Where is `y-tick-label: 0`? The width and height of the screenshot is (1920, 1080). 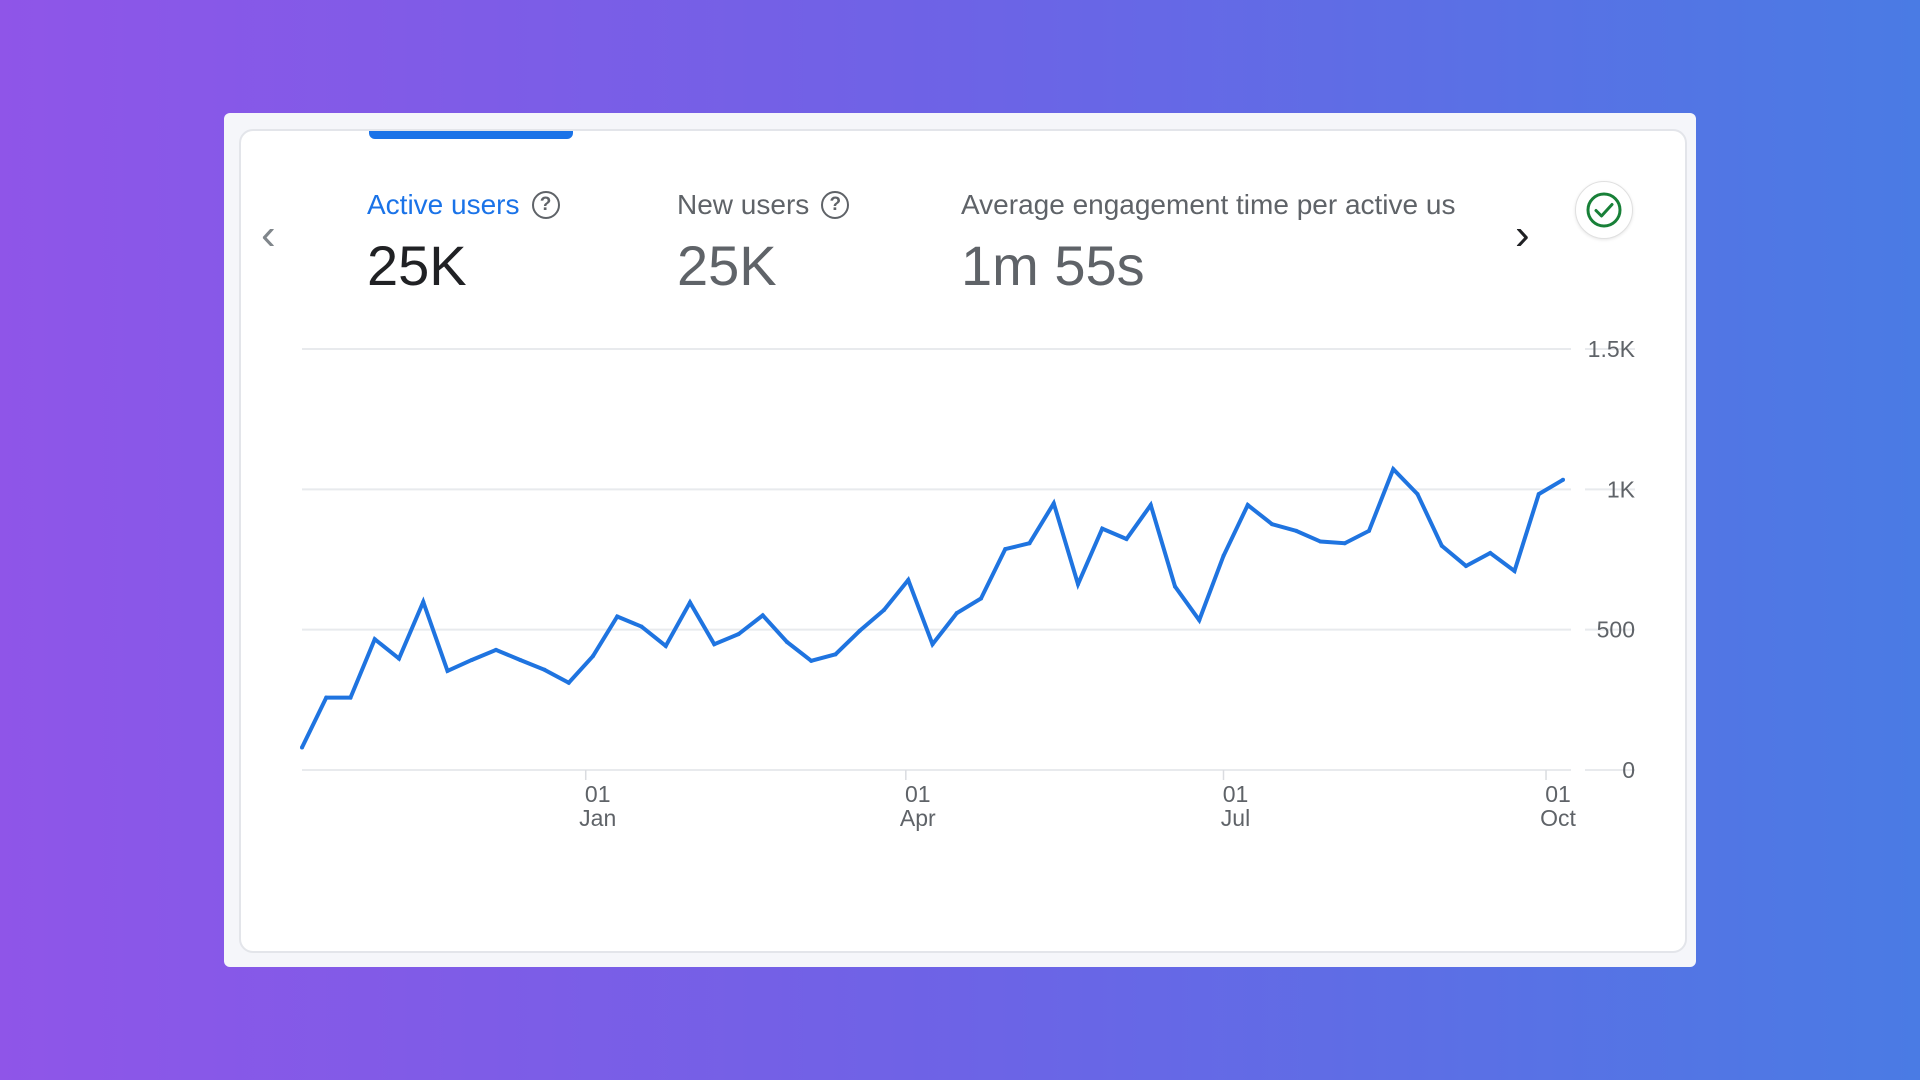
y-tick-label: 0 is located at coordinates (1628, 770).